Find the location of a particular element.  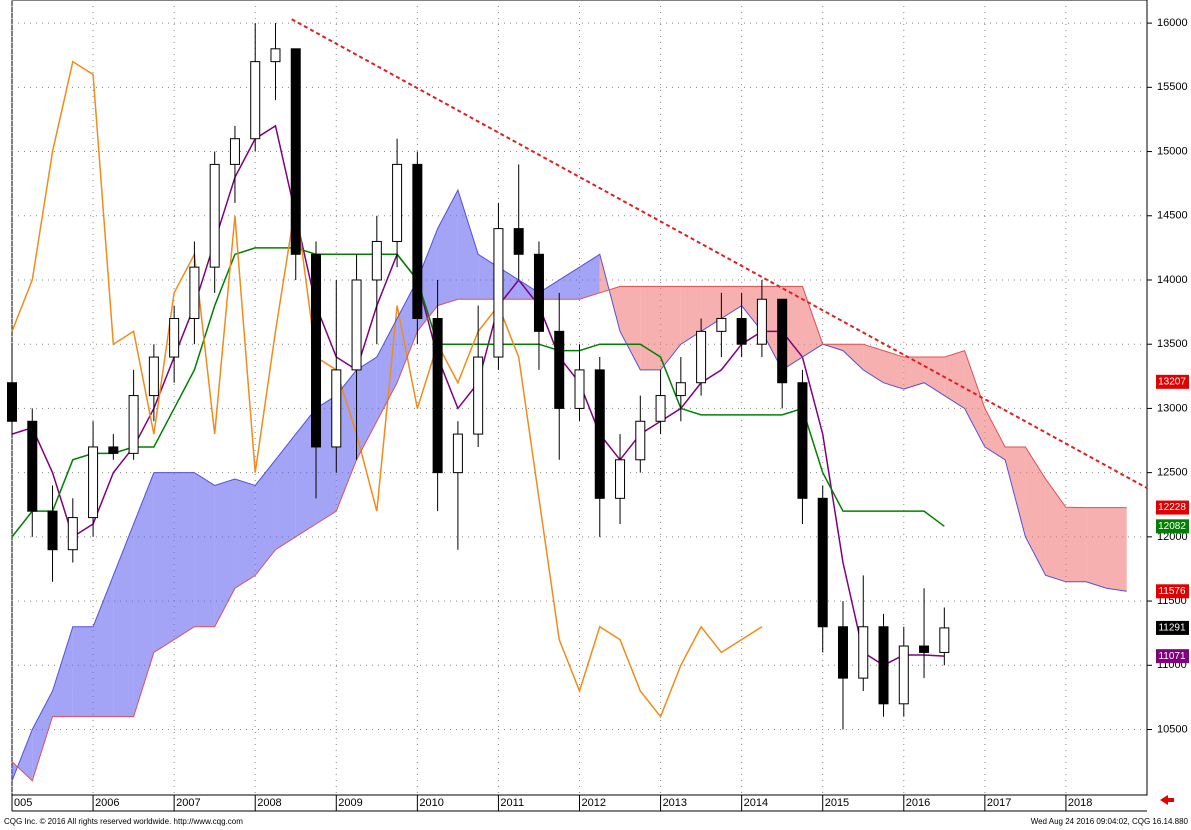

x-tick-label: 2007 is located at coordinates (188, 803).